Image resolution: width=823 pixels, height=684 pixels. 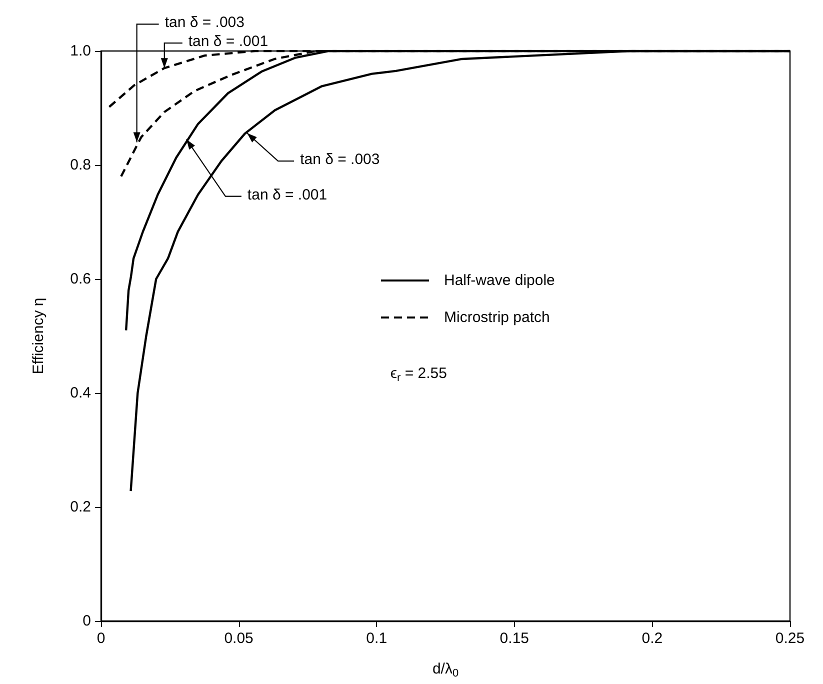 I want to click on x-tick-label: 0.05, so click(x=239, y=638).